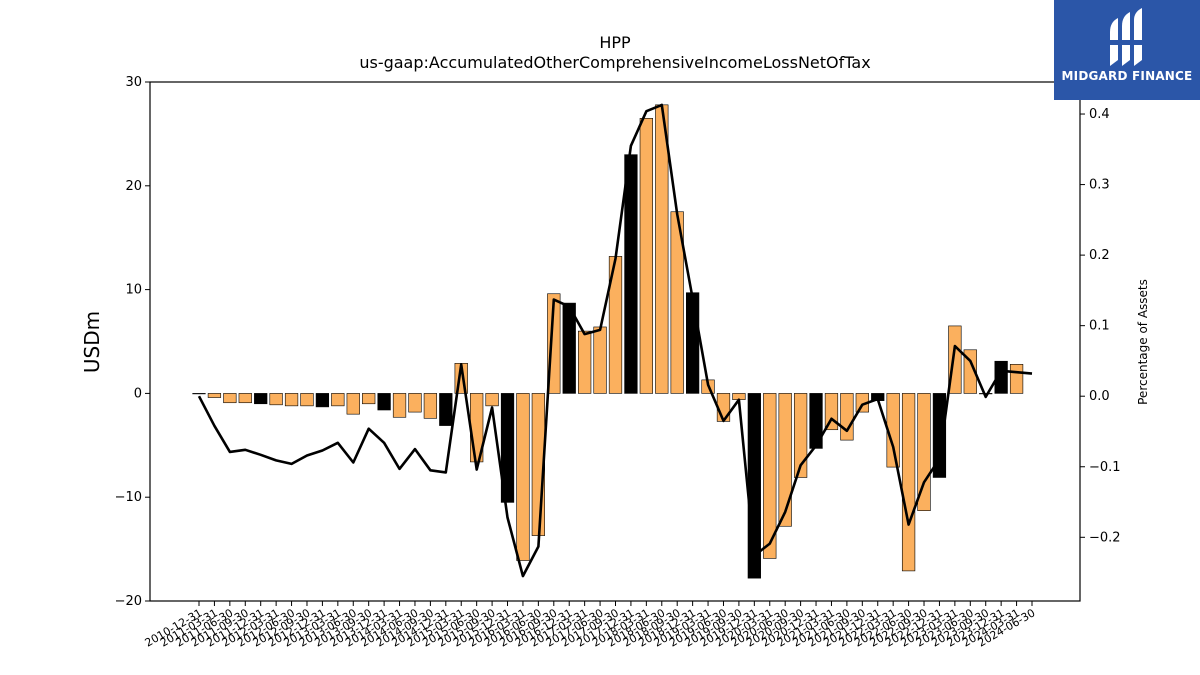 Image resolution: width=1200 pixels, height=675 pixels. Describe the element at coordinates (128, 601) in the screenshot. I see `y-tick-label: −20` at that location.